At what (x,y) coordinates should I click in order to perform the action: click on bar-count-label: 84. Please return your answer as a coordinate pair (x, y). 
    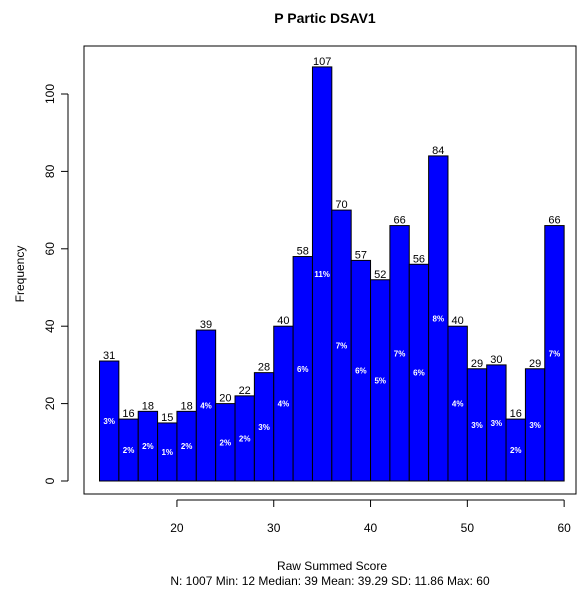
    Looking at the image, I should click on (438, 151).